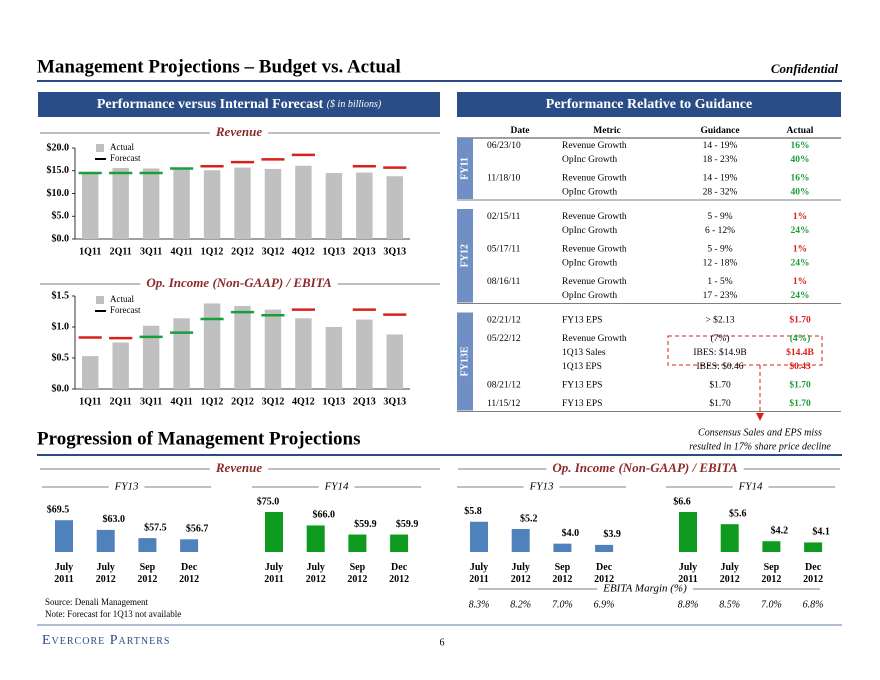 The height and width of the screenshot is (680, 880). What do you see at coordinates (106, 640) in the screenshot?
I see `logo: Evercore Partners` at bounding box center [106, 640].